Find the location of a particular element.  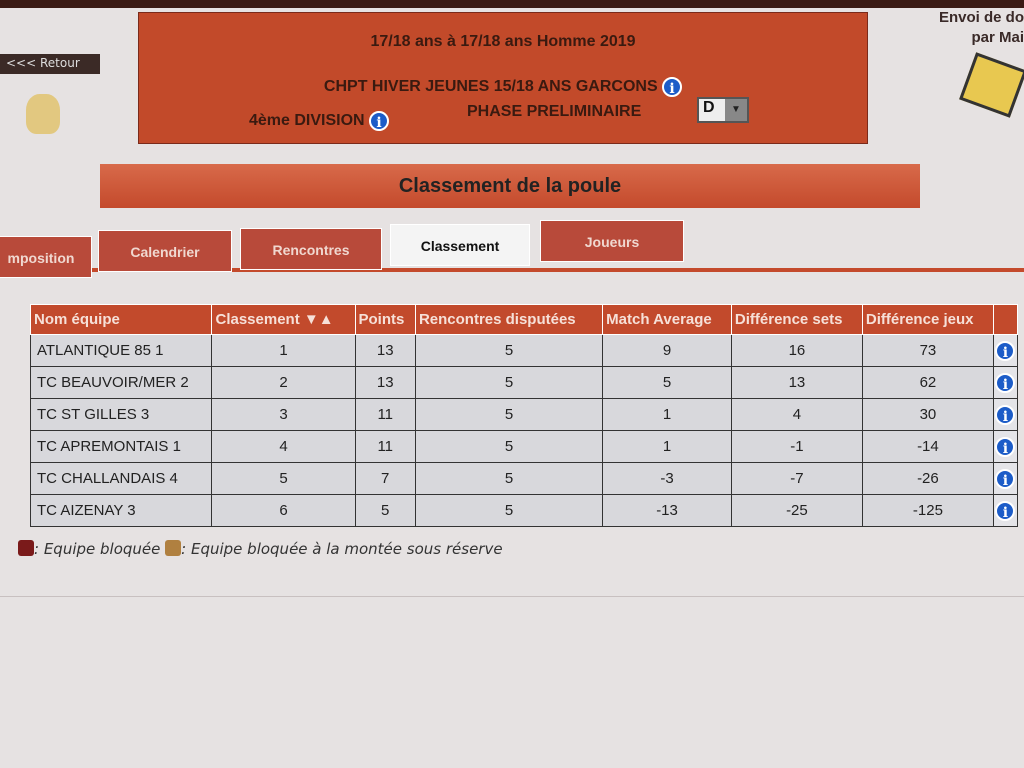

table-row: ATLANTIQUE 85 1 1 13 5 9 16 73 i is located at coordinates (524, 350).